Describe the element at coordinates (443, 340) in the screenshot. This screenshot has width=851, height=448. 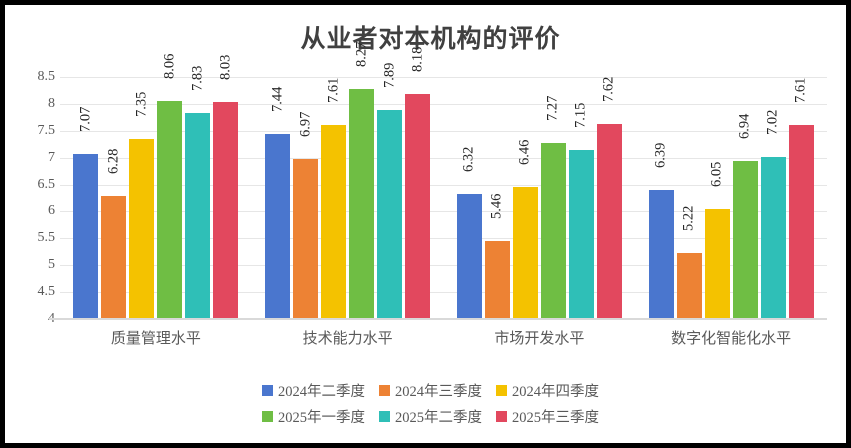
I see `x-axis-category-labels: 质量管理水平 技术能力水平 市场开发水平 数字化智能化水平` at that location.